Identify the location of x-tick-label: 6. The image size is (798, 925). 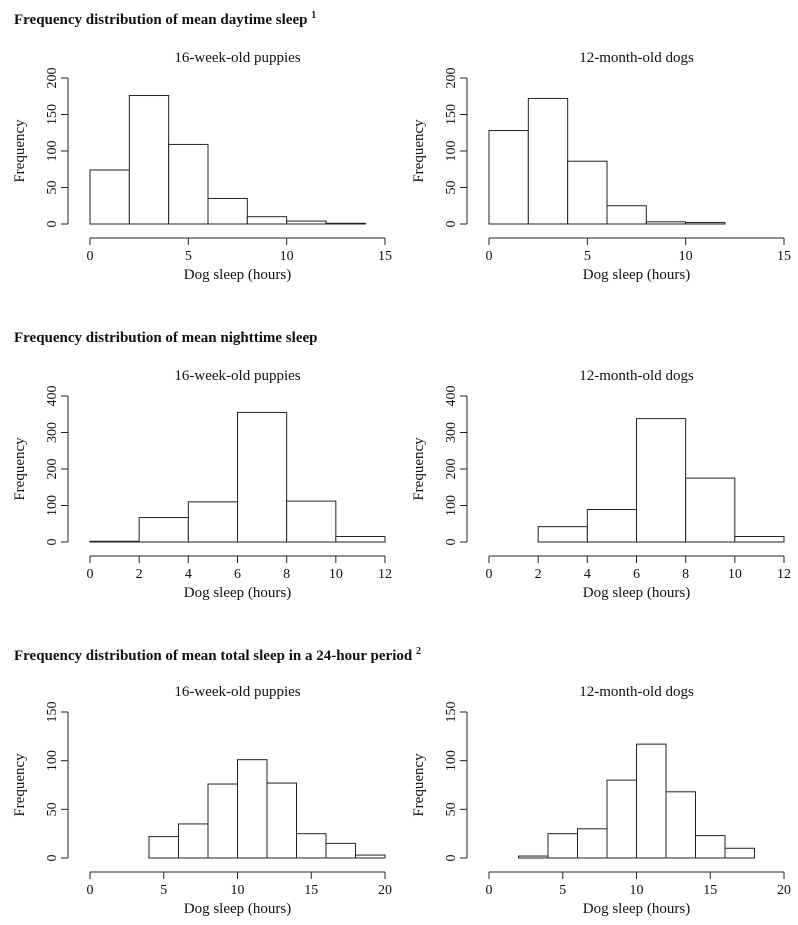
(237, 574).